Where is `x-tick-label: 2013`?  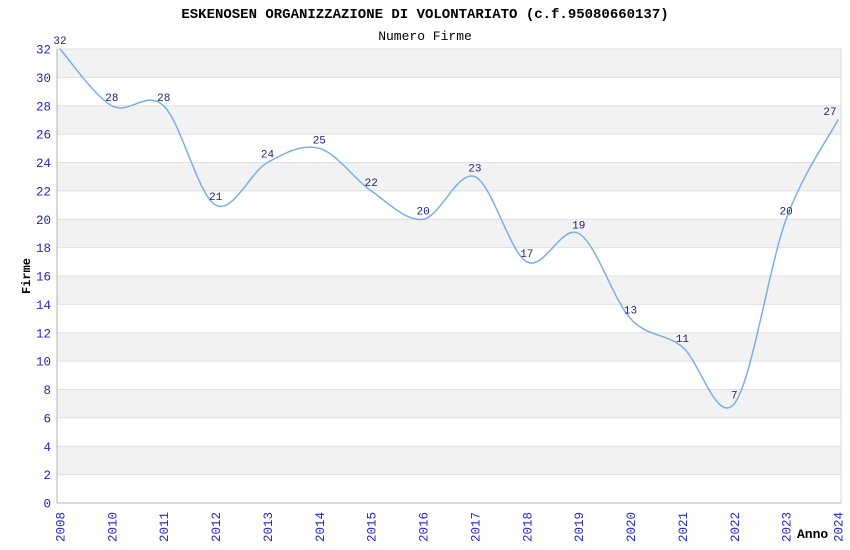 x-tick-label: 2013 is located at coordinates (269, 527).